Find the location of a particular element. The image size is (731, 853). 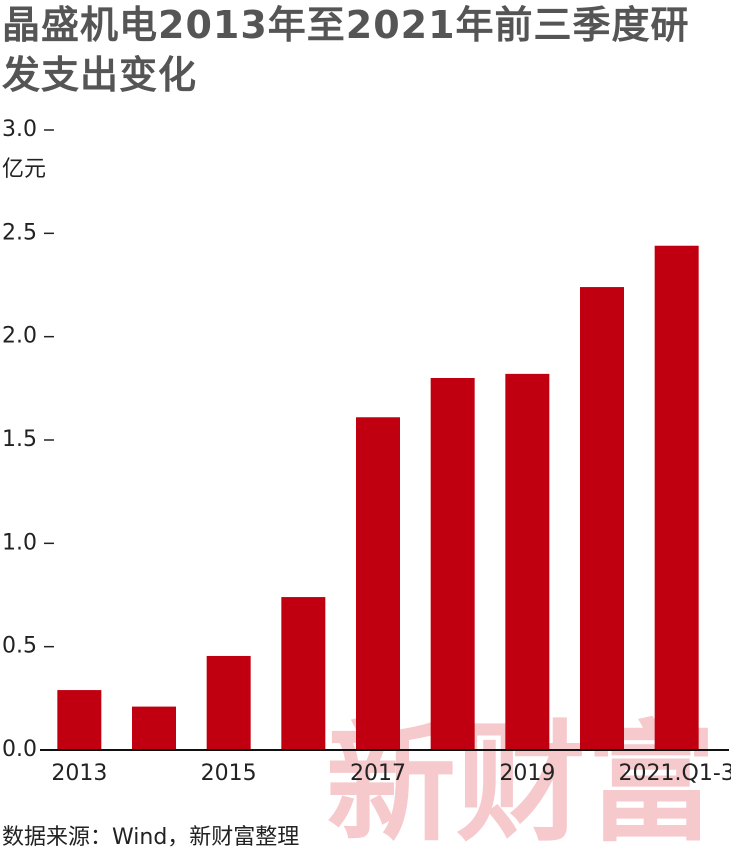

x-tick-label: 2013 is located at coordinates (79, 773).